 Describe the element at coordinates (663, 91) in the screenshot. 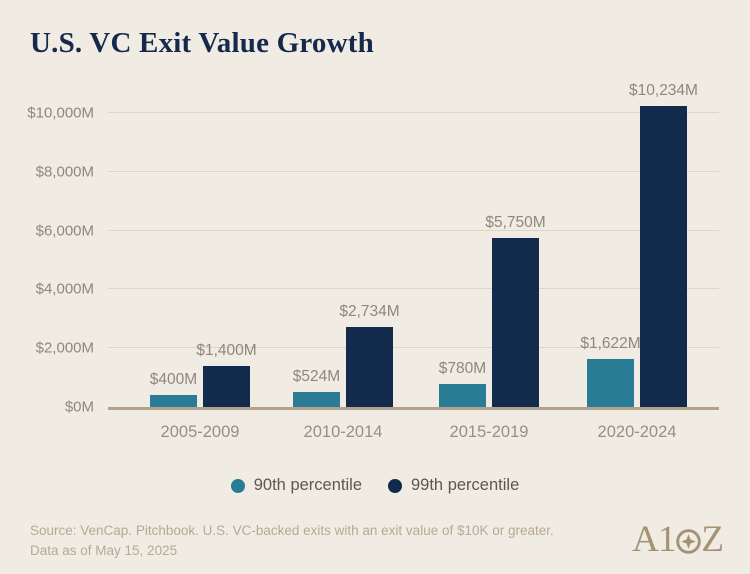

I see `bar-value-label: $10,234M` at that location.